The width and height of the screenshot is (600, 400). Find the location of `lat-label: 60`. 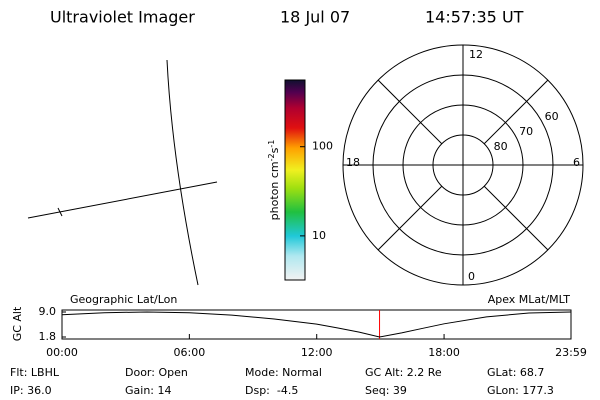

lat-label: 60 is located at coordinates (552, 116).